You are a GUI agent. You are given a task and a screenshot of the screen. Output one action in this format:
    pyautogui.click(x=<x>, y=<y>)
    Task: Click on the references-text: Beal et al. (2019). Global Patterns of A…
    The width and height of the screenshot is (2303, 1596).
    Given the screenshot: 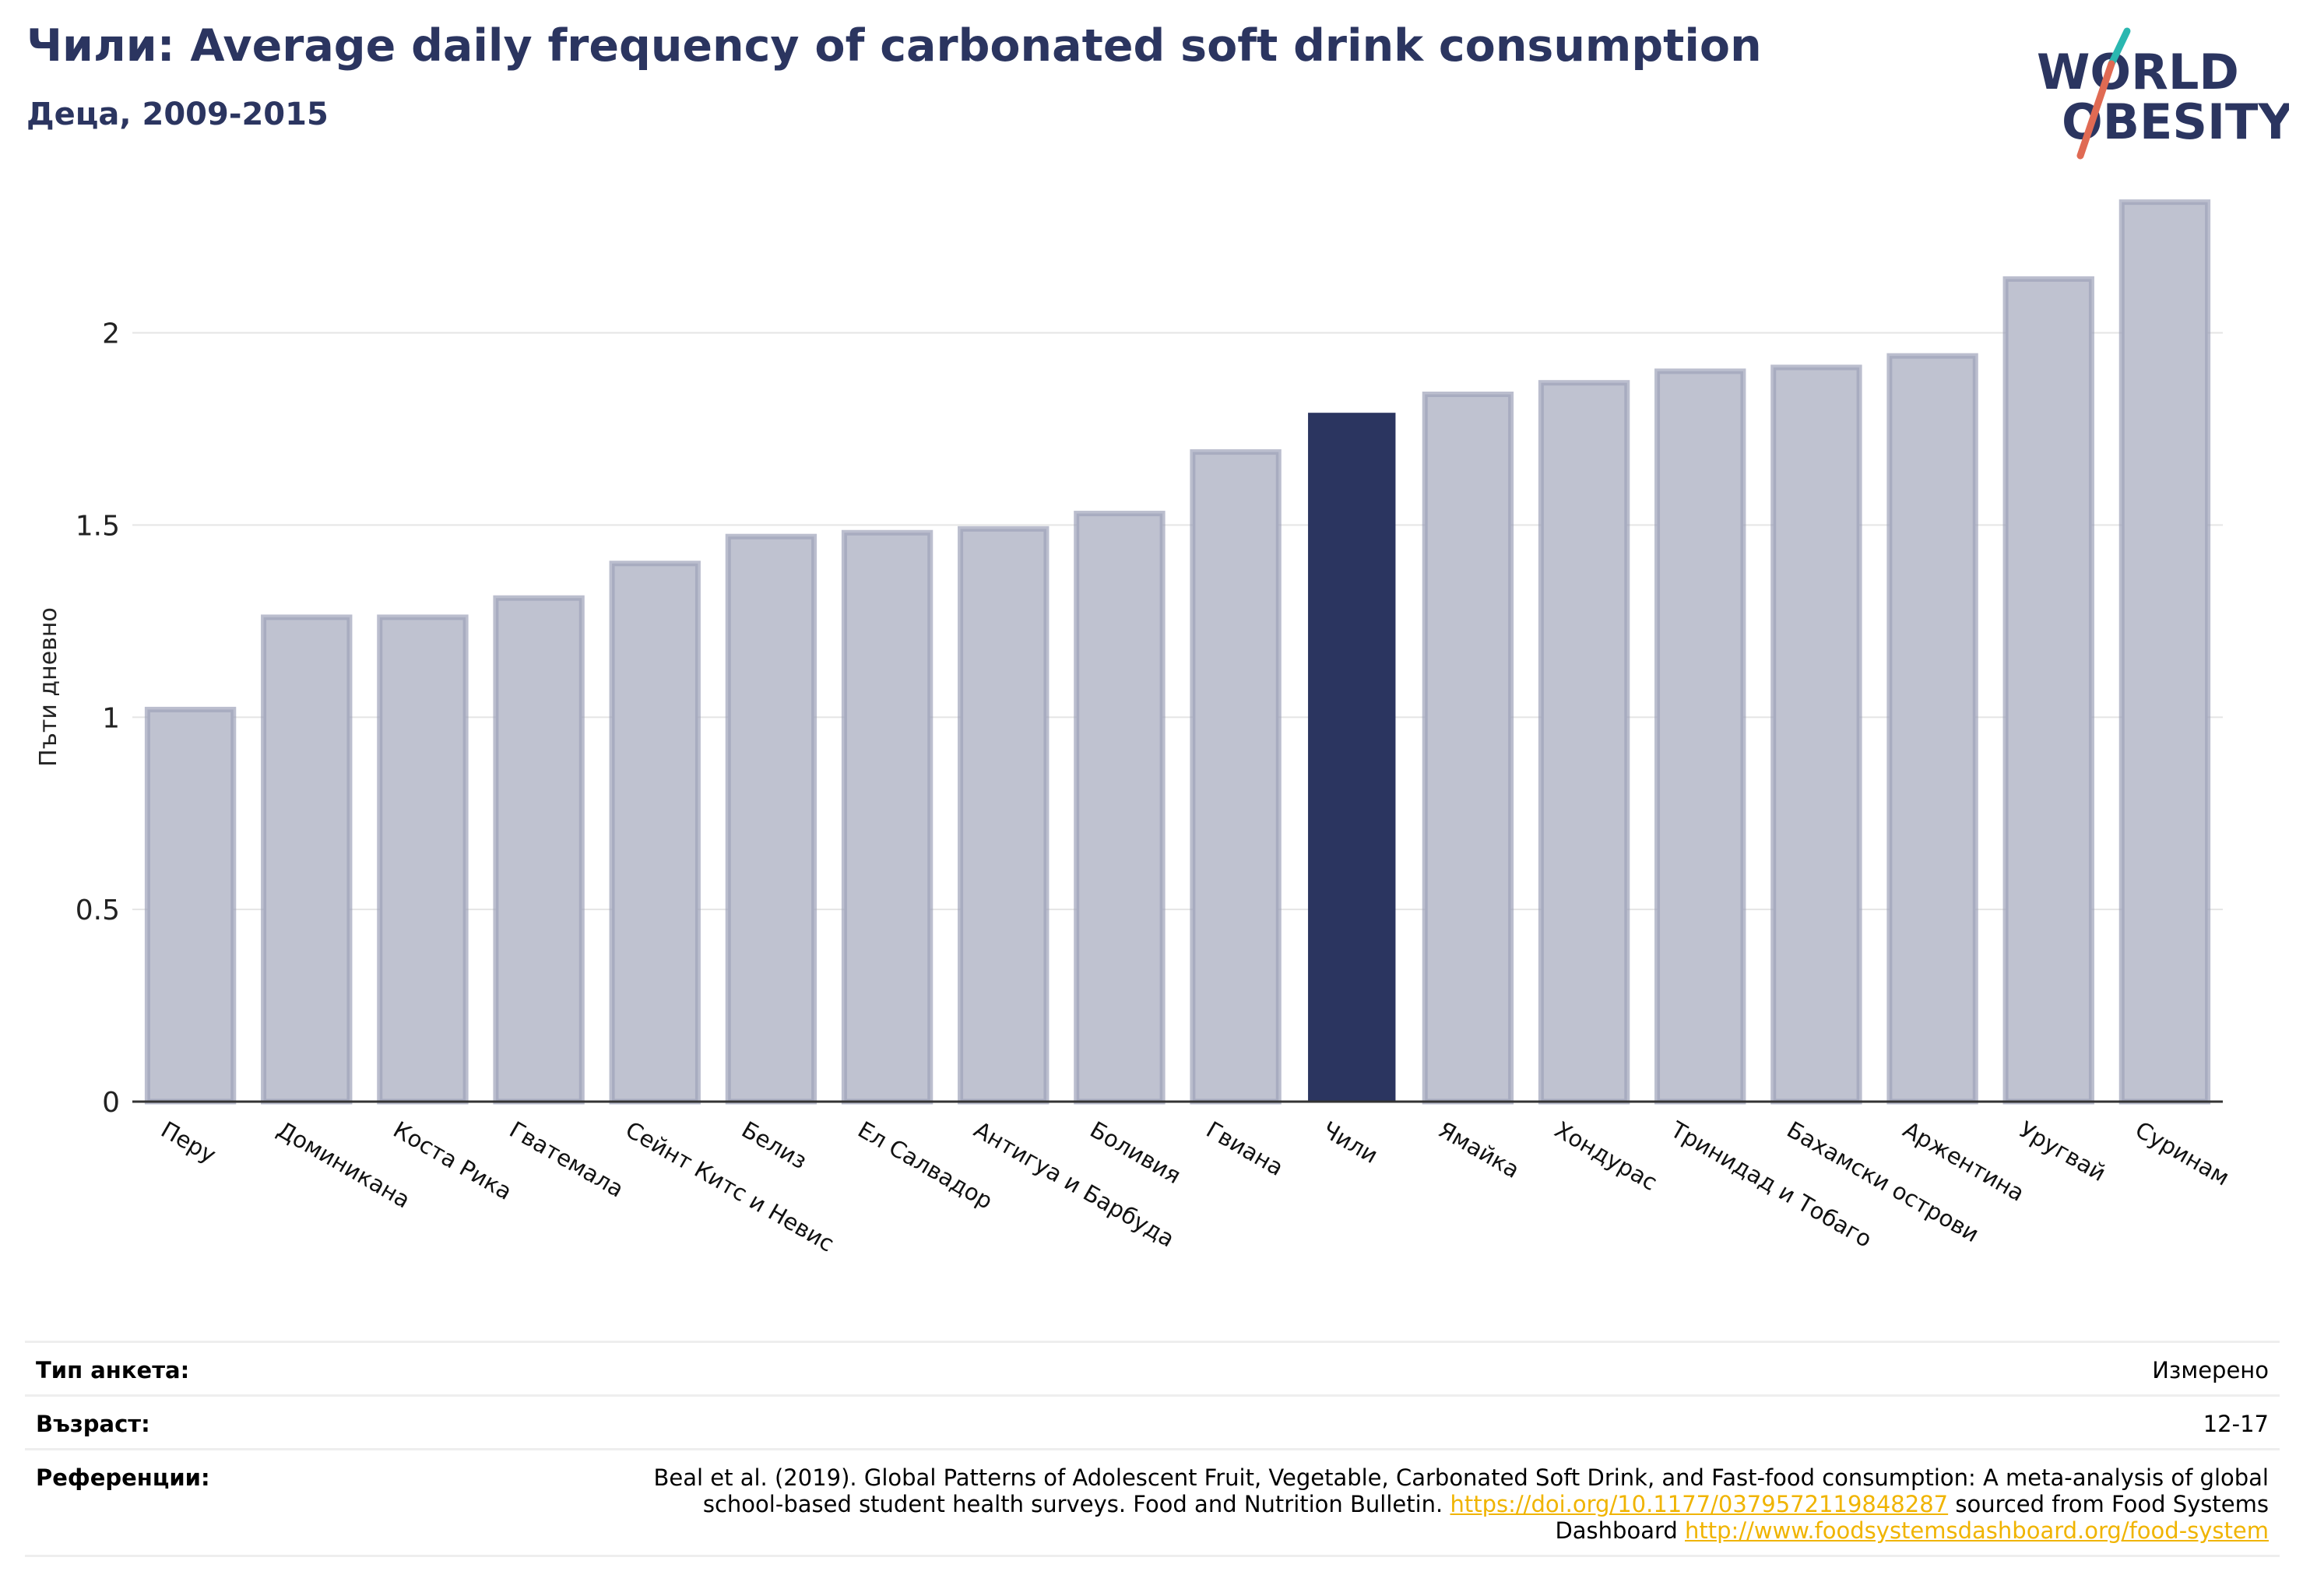 What is the action you would take?
    pyautogui.click(x=1451, y=1504)
    